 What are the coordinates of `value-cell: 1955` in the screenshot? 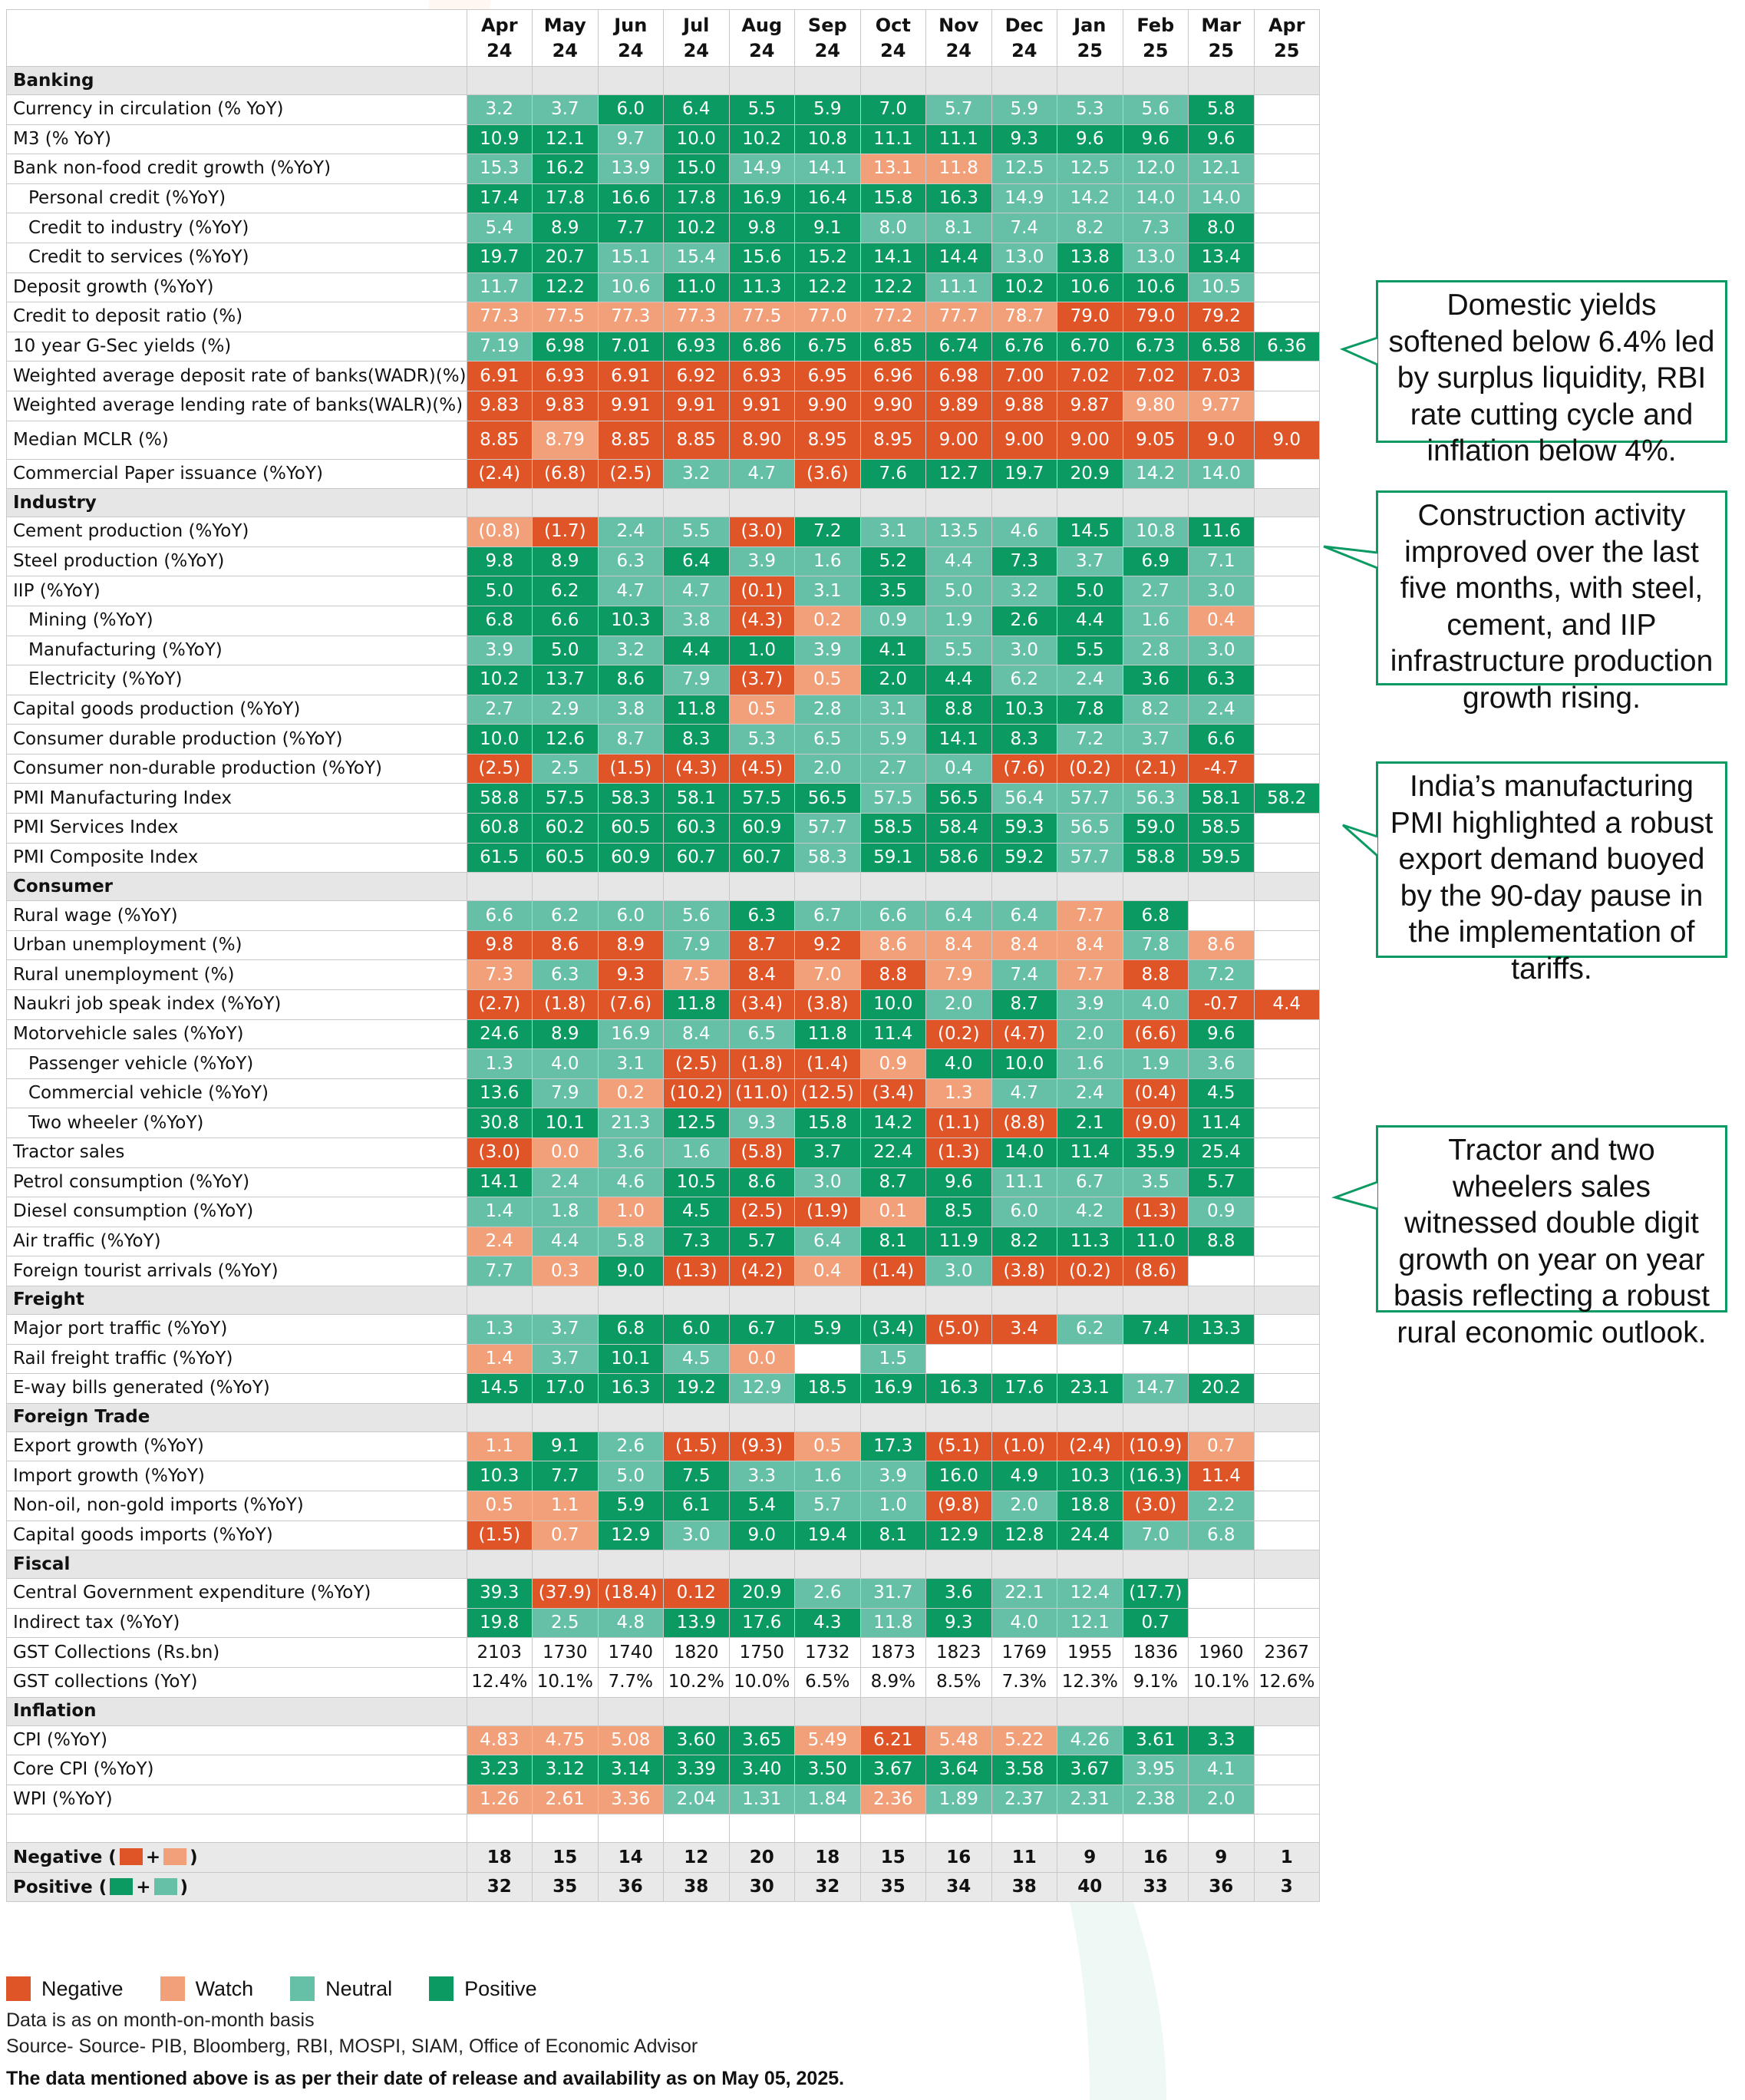 It's located at (1090, 1652).